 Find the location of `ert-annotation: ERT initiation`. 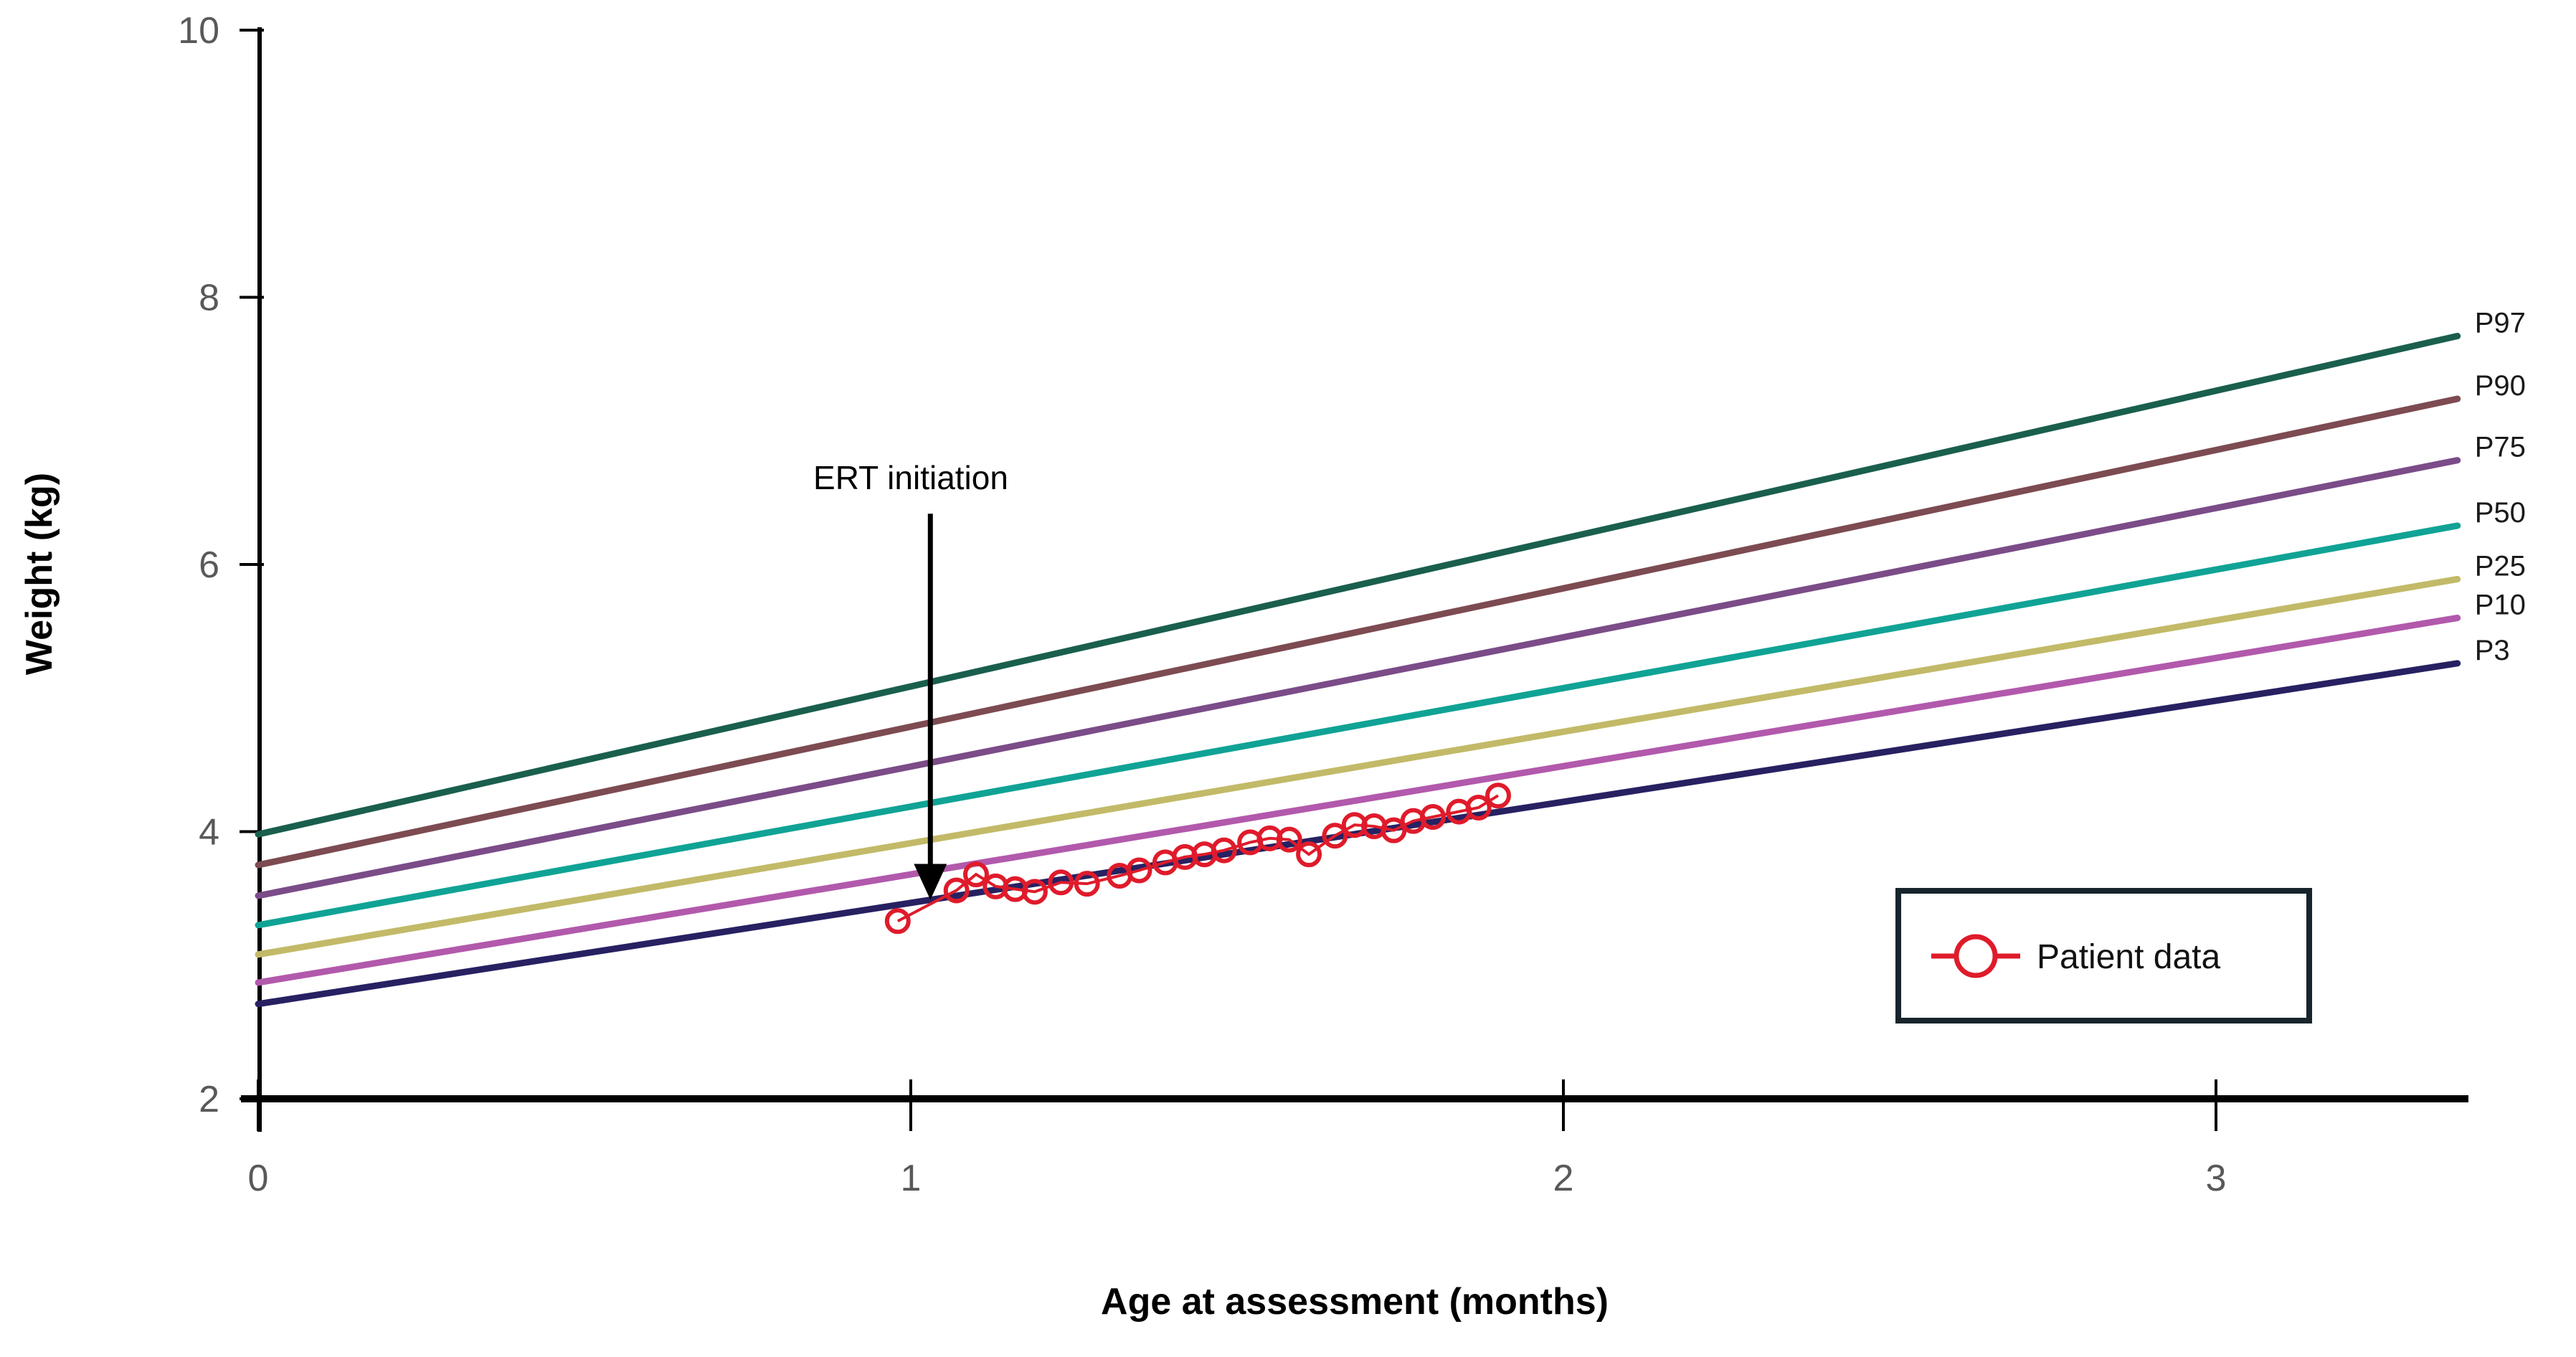

ert-annotation: ERT initiation is located at coordinates (910, 679).